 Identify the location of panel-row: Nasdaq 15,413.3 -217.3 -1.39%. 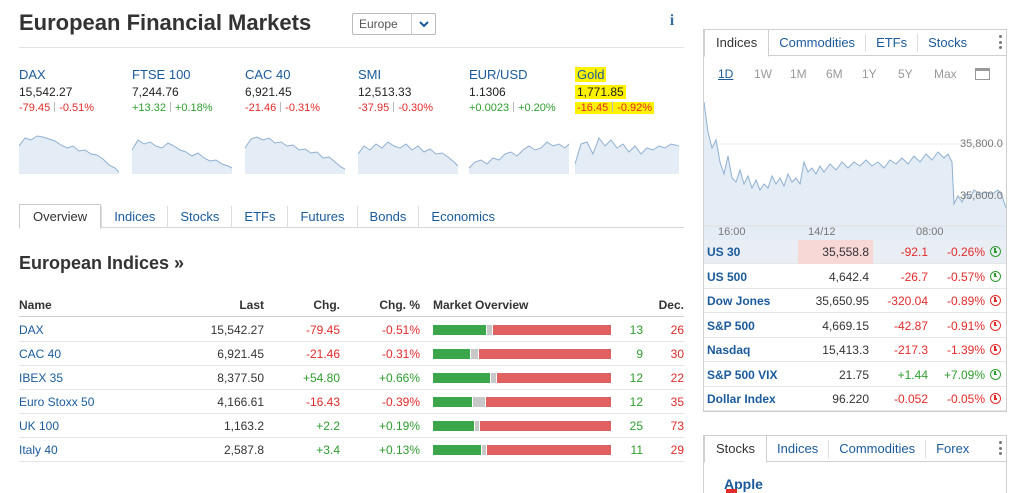
(855, 350).